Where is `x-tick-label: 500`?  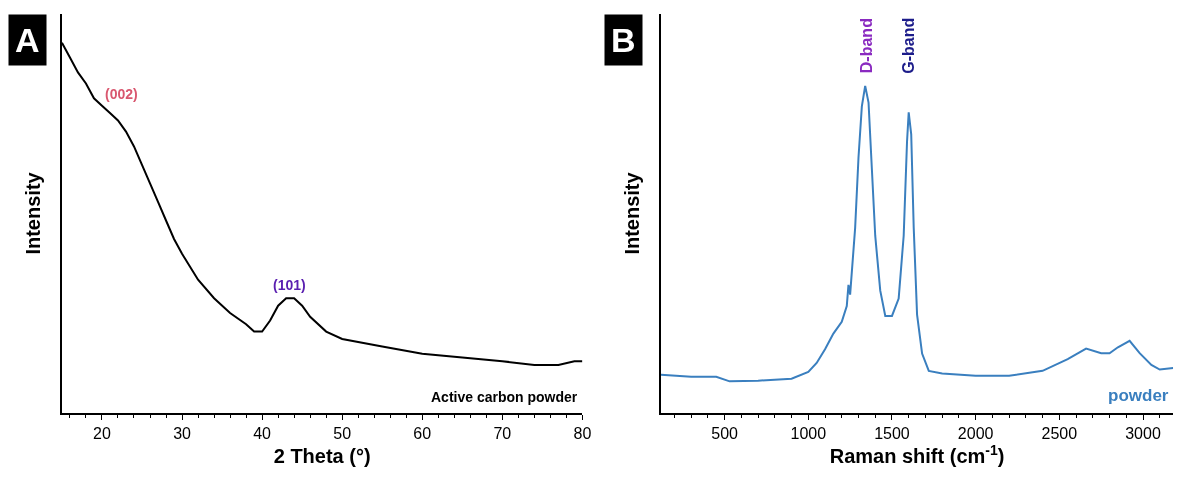
x-tick-label: 500 is located at coordinates (725, 434).